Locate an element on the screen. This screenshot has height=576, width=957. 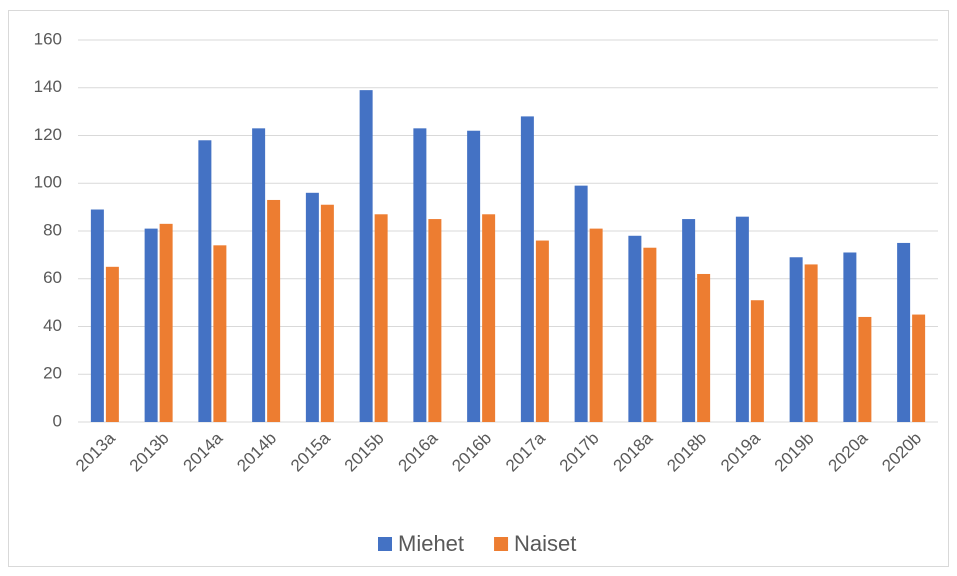
y-tick-label: 40 is located at coordinates (52, 325).